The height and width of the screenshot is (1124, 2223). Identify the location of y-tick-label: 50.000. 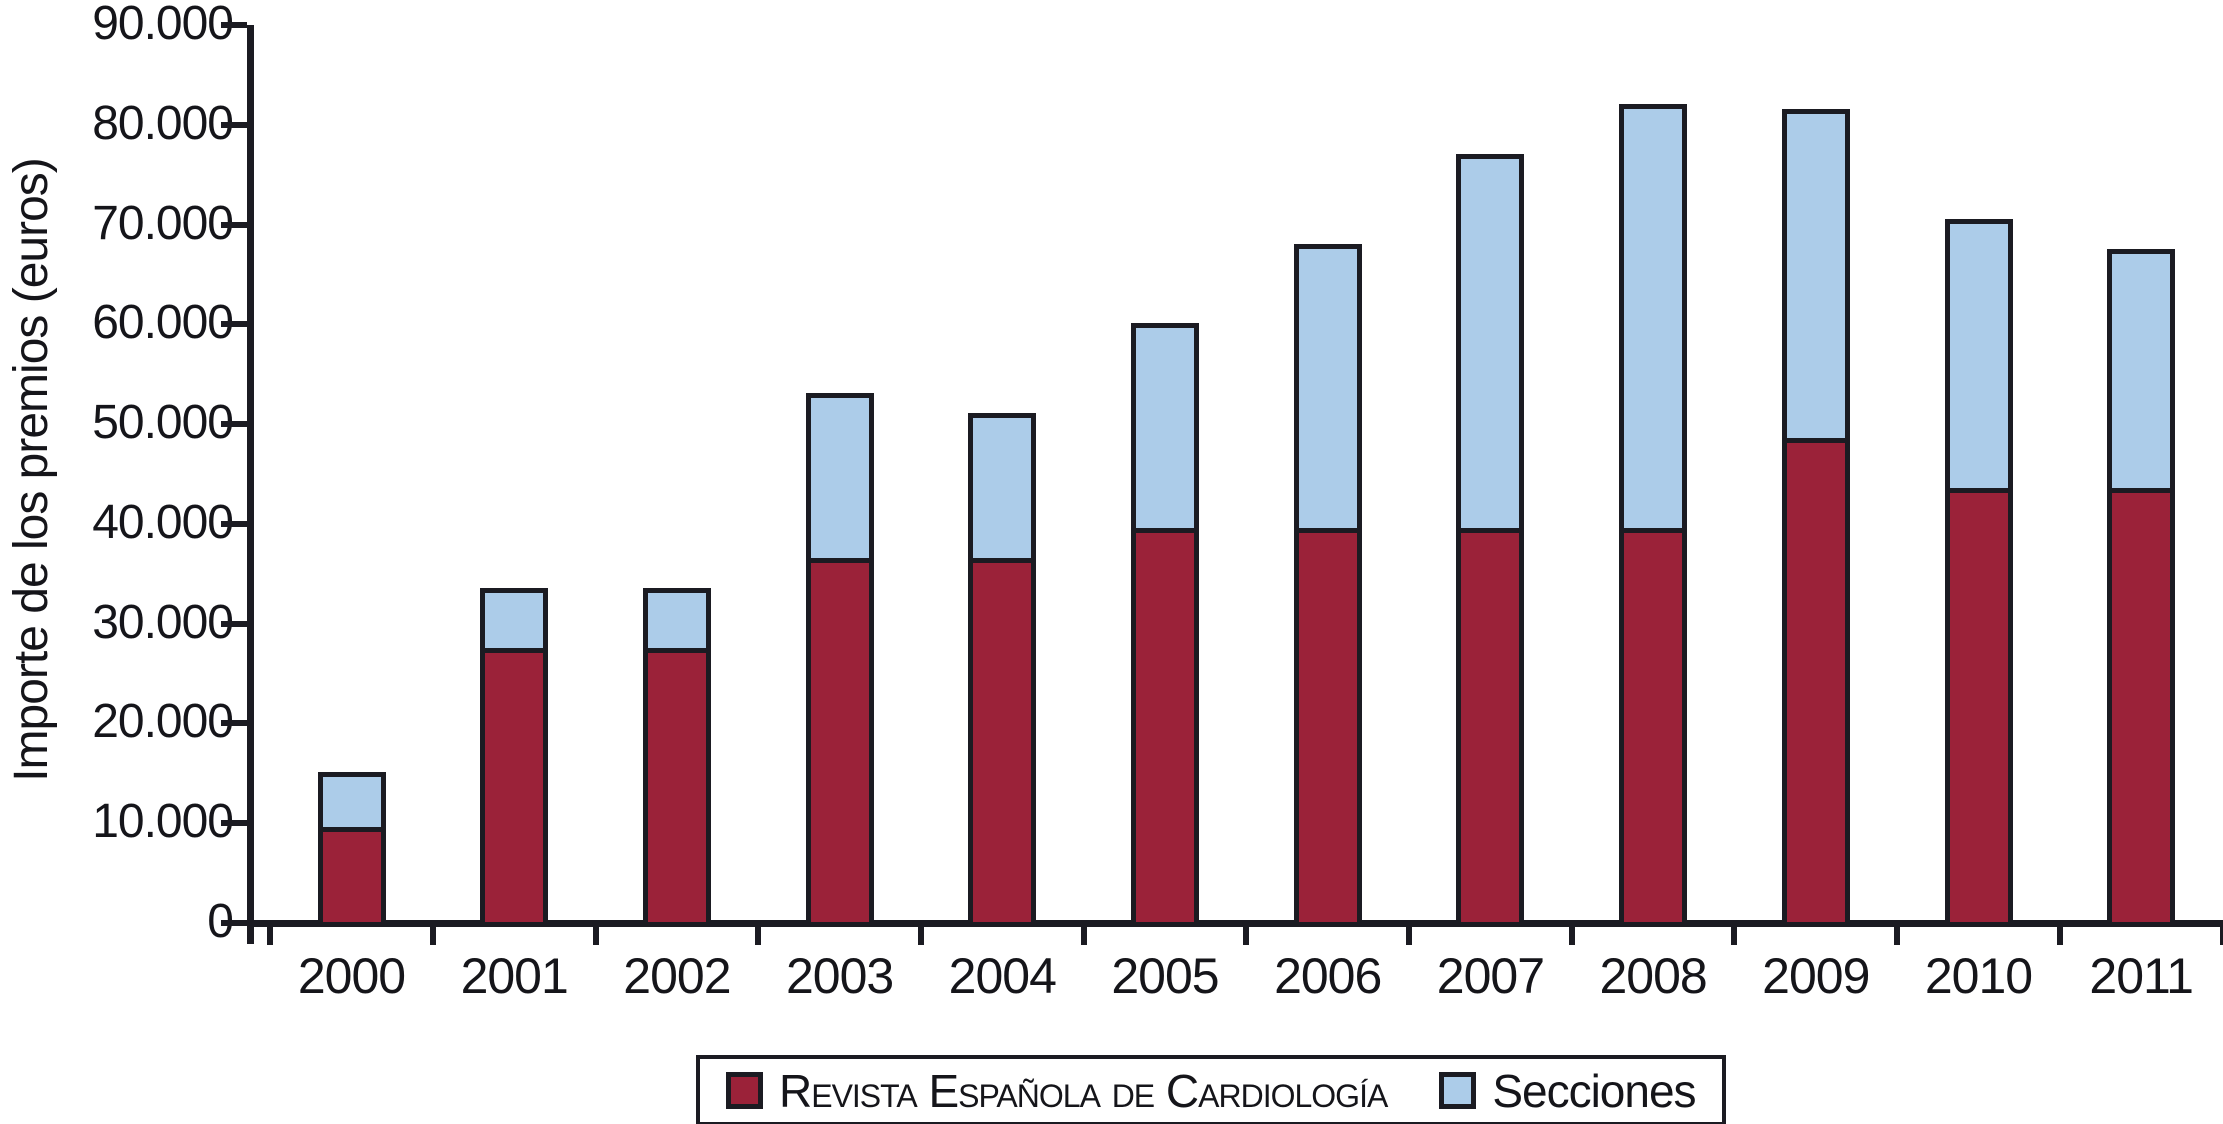
(163, 423).